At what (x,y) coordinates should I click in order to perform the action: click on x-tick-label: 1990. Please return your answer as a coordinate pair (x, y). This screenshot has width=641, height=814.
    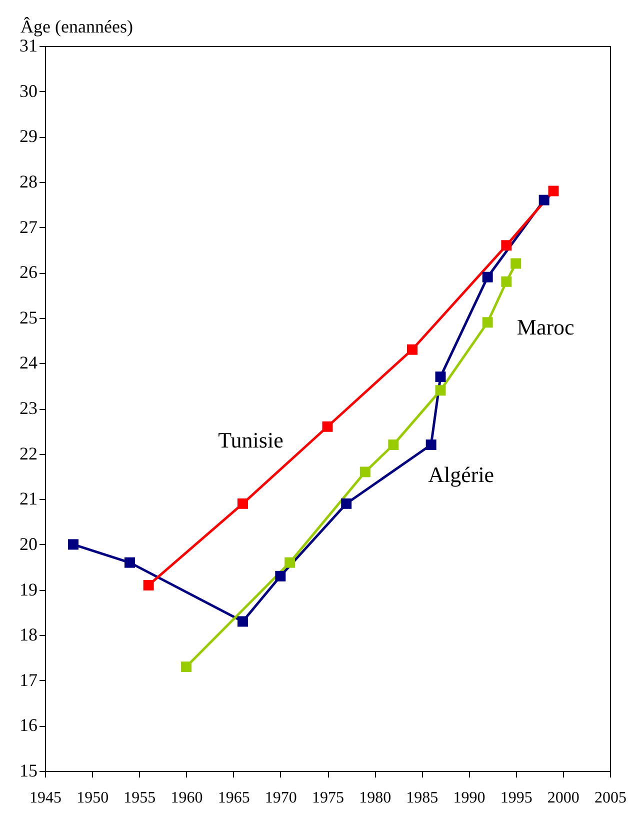
    Looking at the image, I should click on (469, 798).